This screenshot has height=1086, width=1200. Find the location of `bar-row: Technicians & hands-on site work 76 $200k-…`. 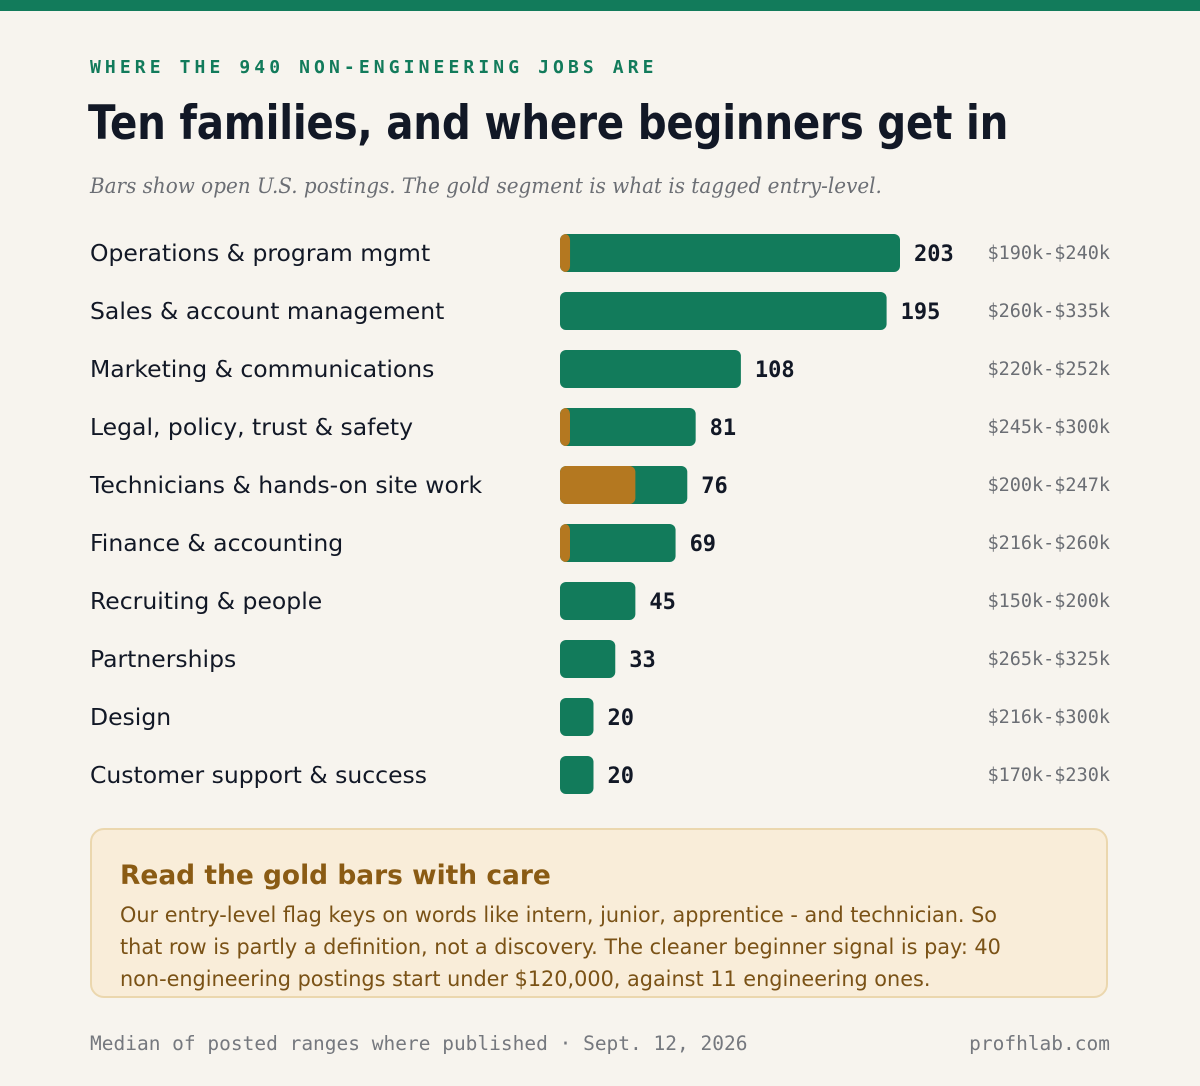

bar-row: Technicians & hands-on site work 76 $200k-… is located at coordinates (599, 485).